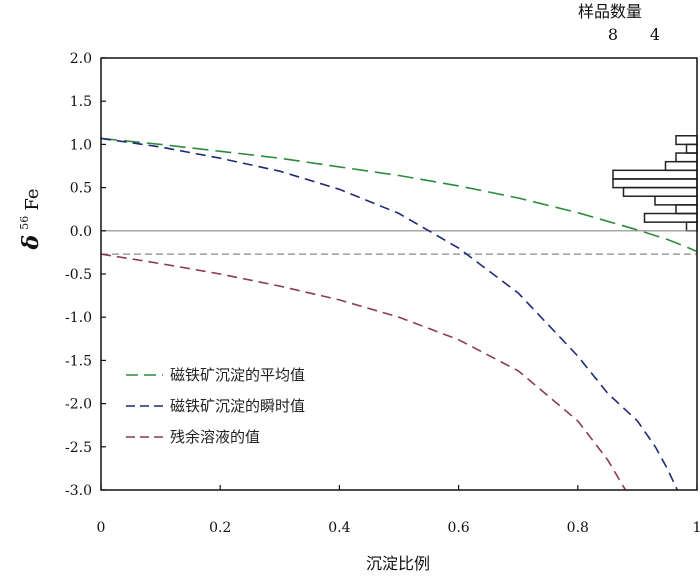 The width and height of the screenshot is (700, 577). I want to click on histogram-title: 样品数量, so click(610, 11).